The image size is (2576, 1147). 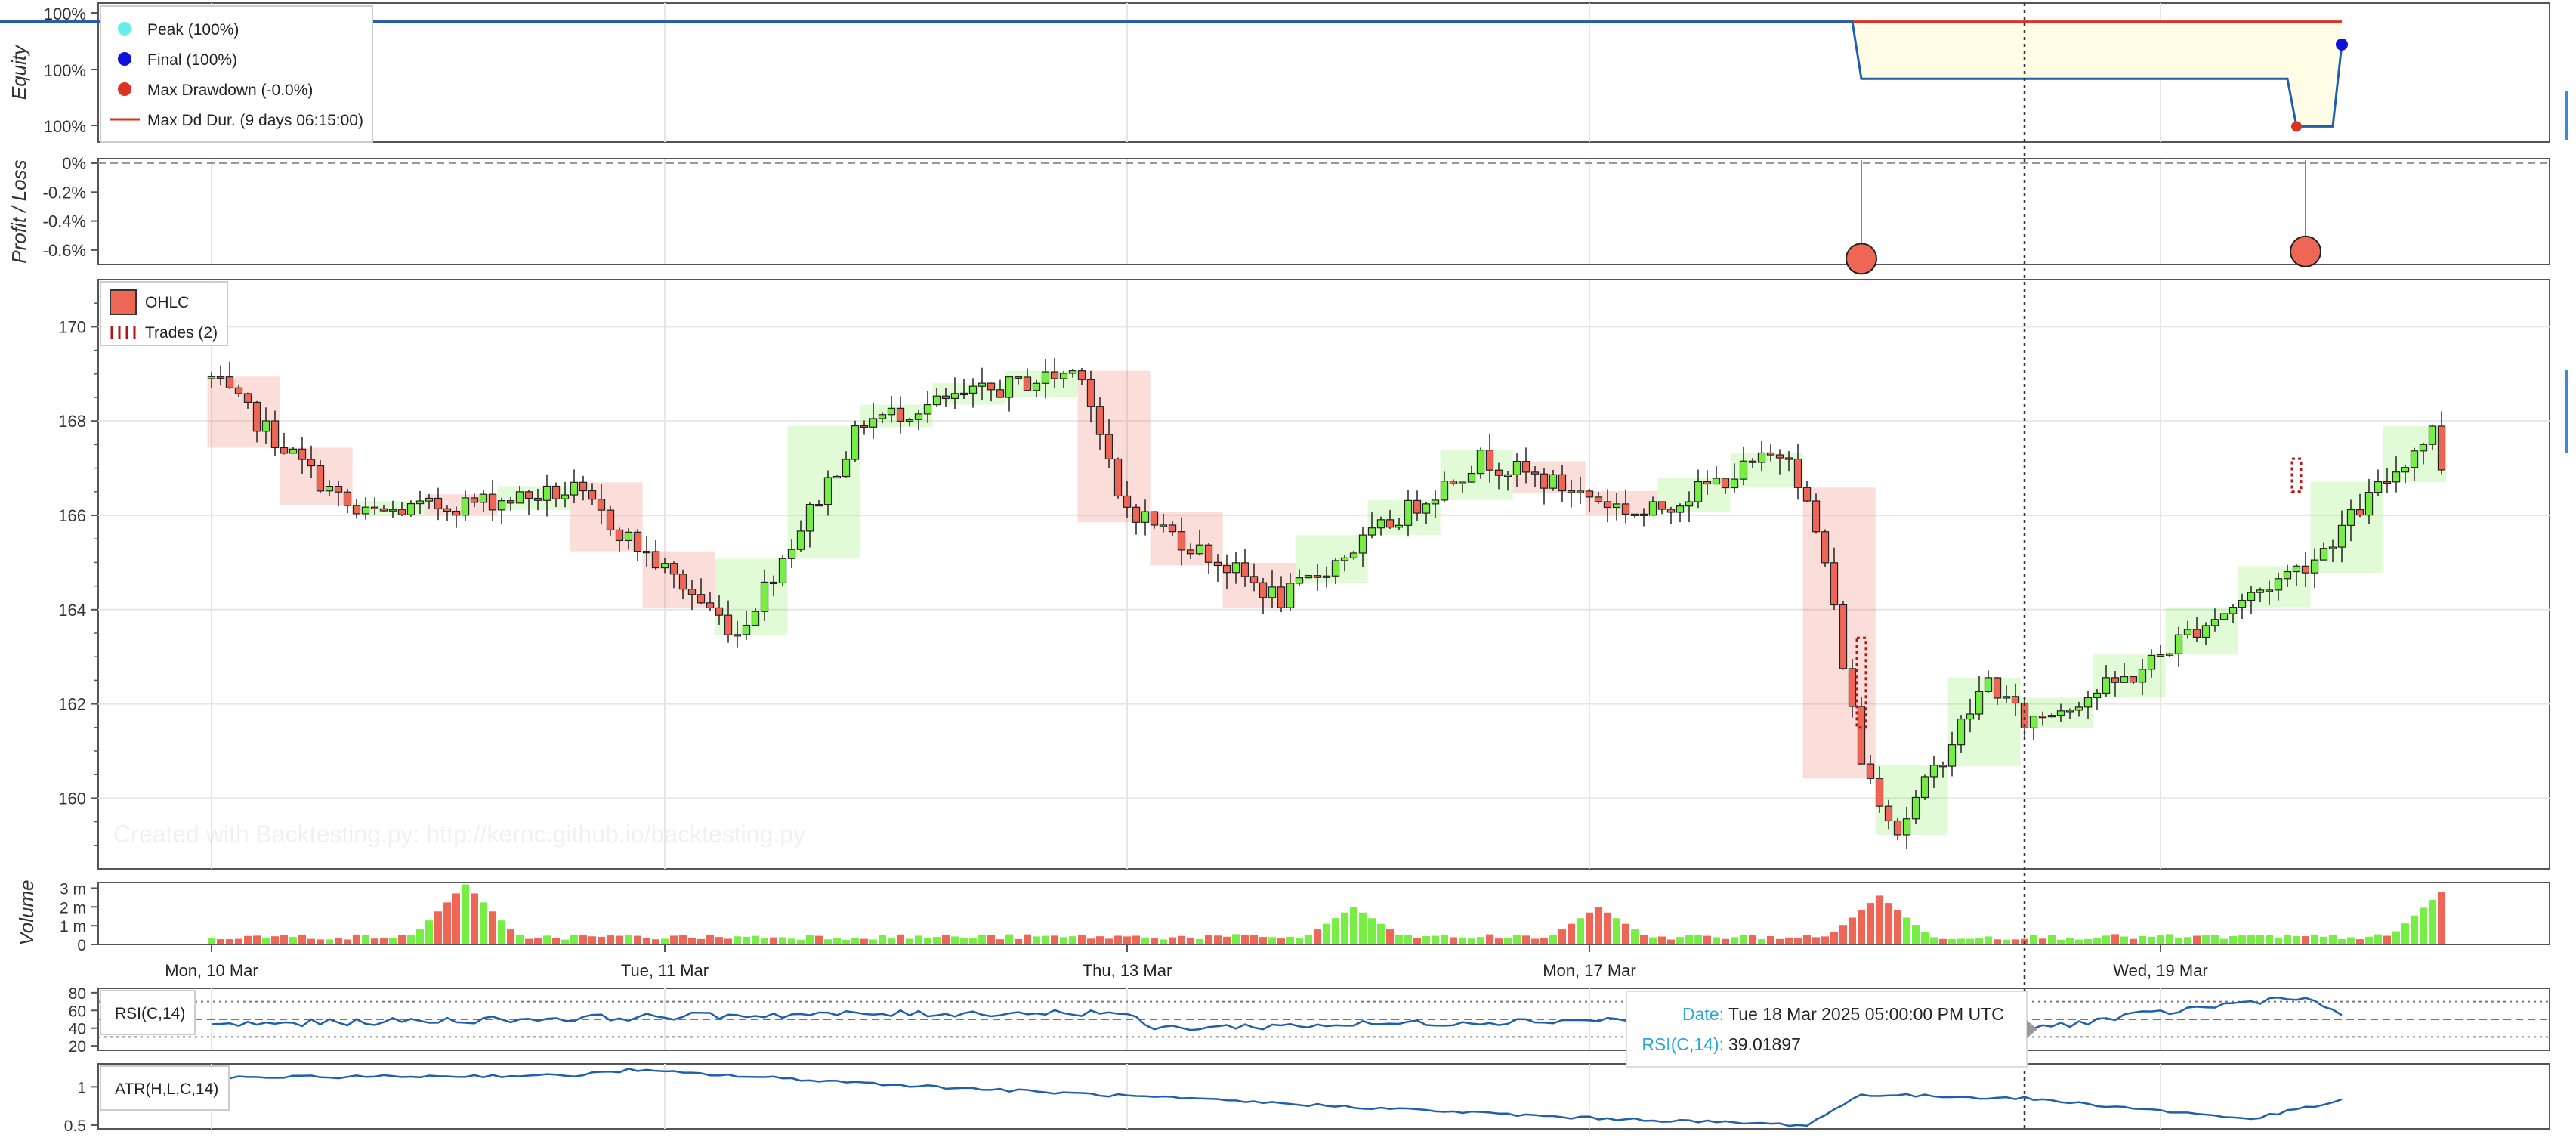 I want to click on date-tick-label: Tue, 11 Mar, so click(x=665, y=970).